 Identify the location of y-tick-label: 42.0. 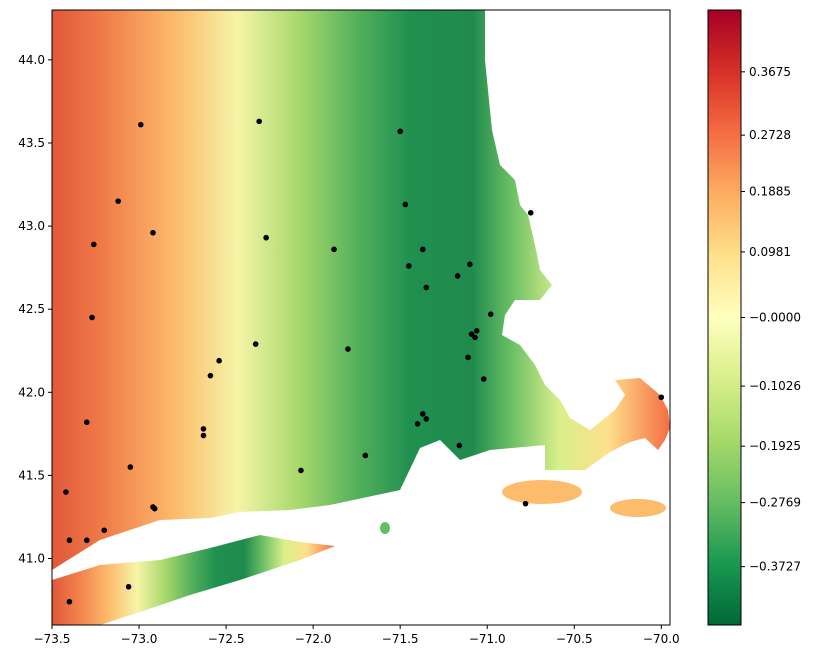
(31, 392).